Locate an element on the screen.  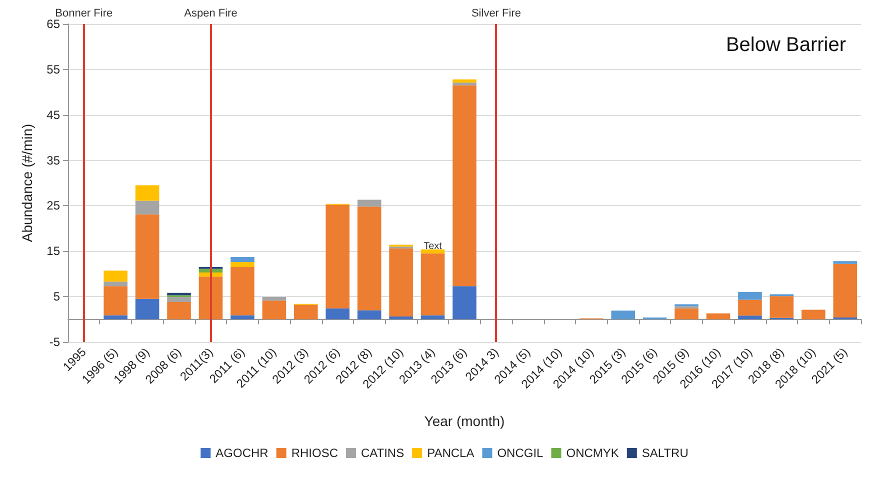
y-tick-label: 25 is located at coordinates (53, 205).